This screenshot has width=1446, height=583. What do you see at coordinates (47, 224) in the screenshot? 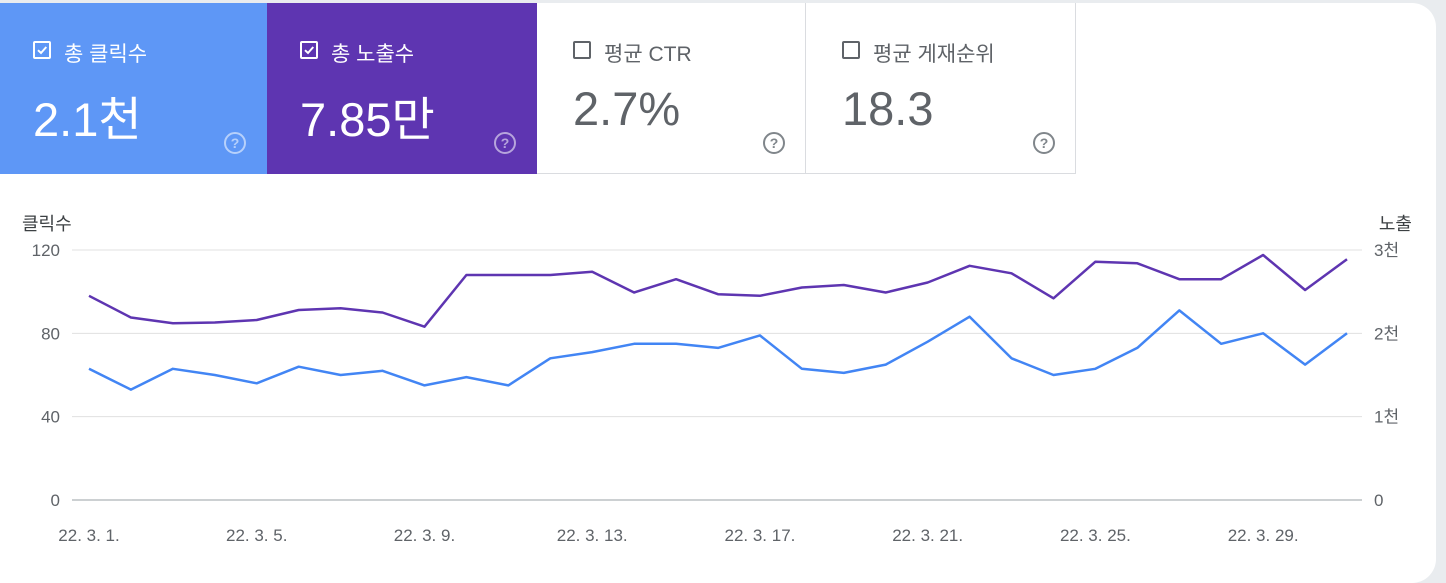
I see `y-left-axis-title: 클릭수` at bounding box center [47, 224].